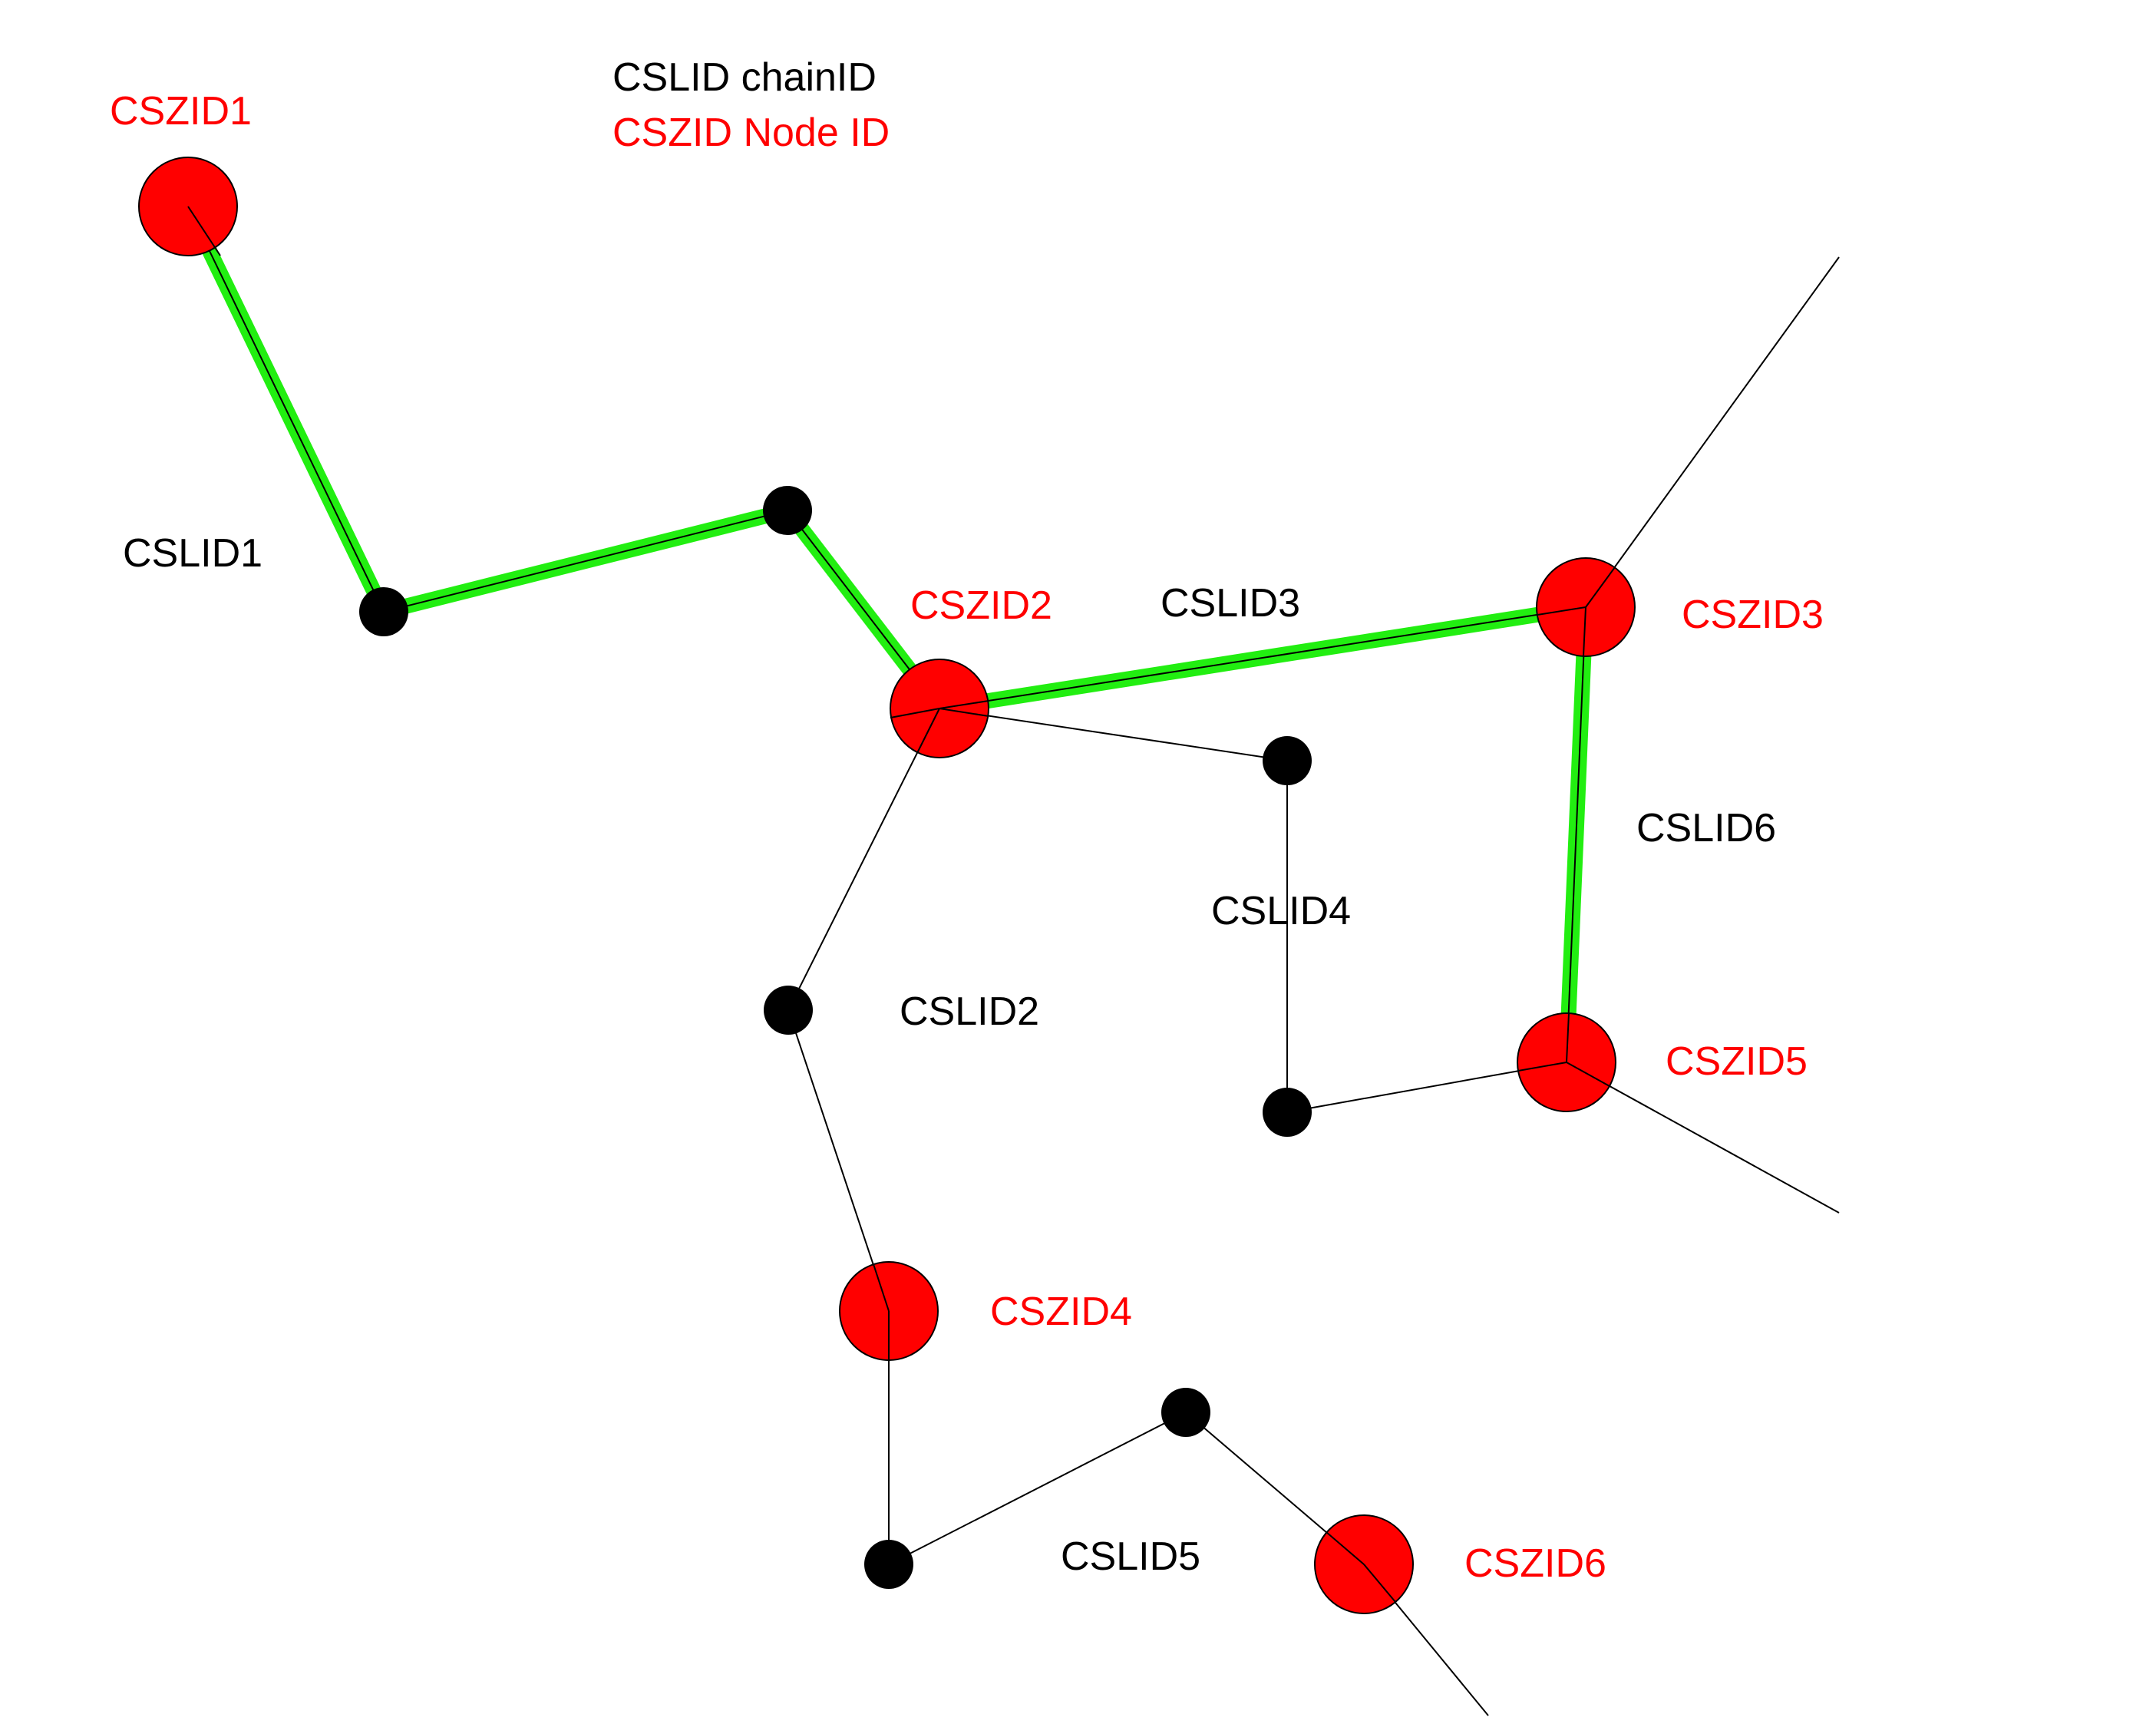  Describe the element at coordinates (1737, 1061) in the screenshot. I see `node-label-cszid5: CSZID5` at that location.